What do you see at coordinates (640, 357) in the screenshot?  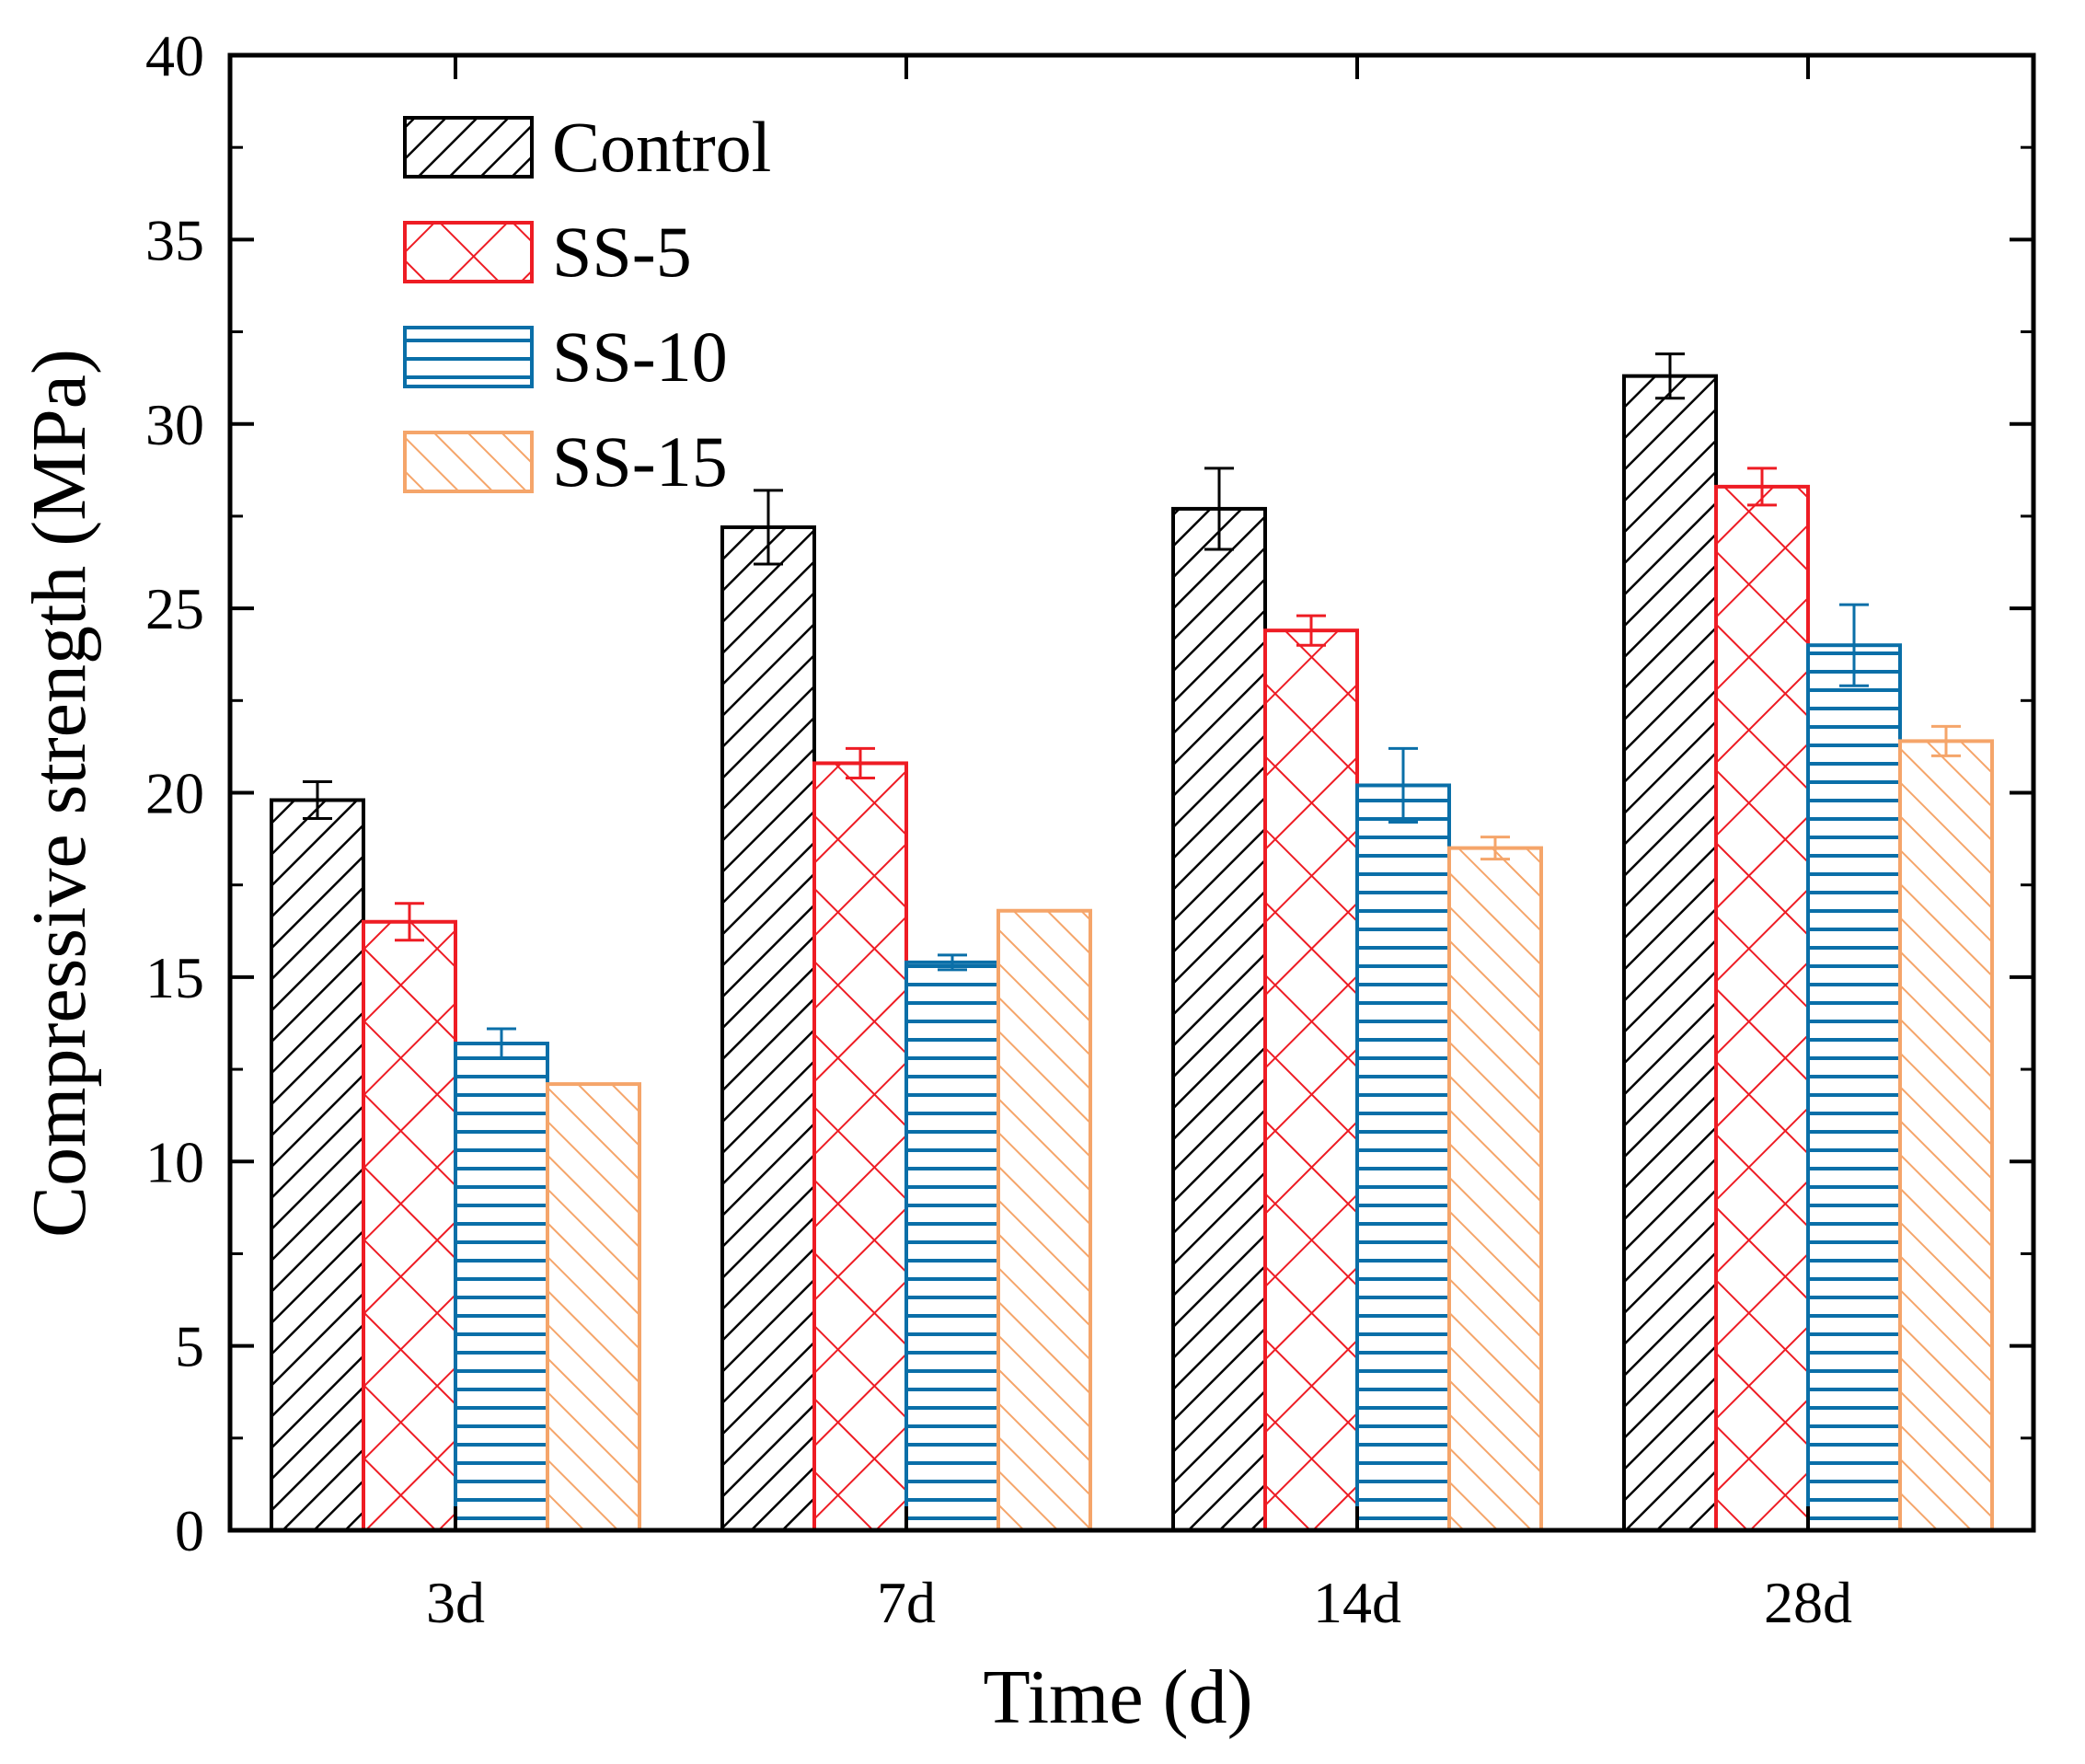 I see `legend-label: SS-10` at bounding box center [640, 357].